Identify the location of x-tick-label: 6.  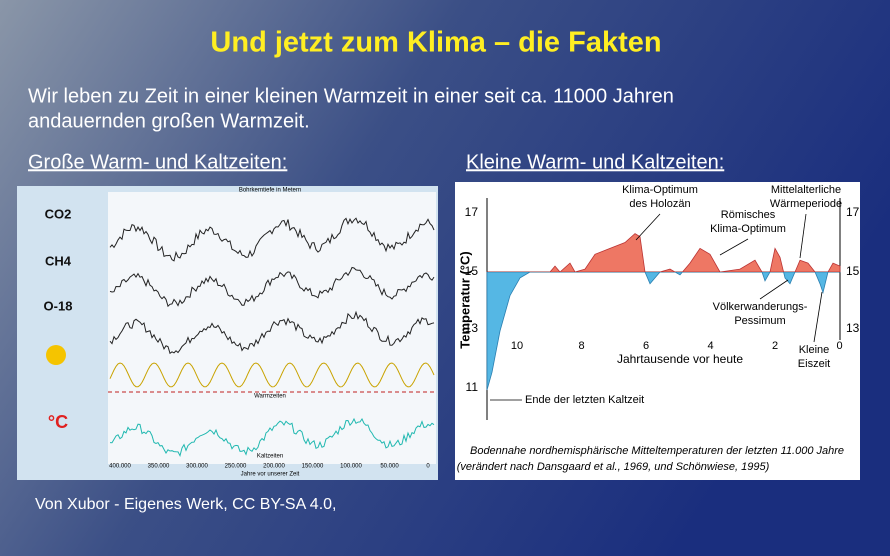
(646, 346).